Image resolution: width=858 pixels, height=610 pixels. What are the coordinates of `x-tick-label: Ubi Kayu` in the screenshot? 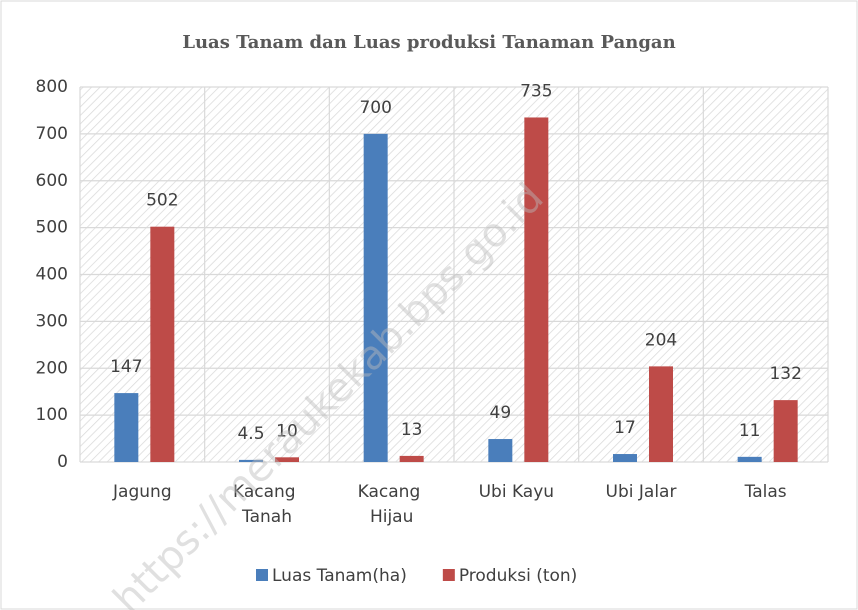 It's located at (516, 492).